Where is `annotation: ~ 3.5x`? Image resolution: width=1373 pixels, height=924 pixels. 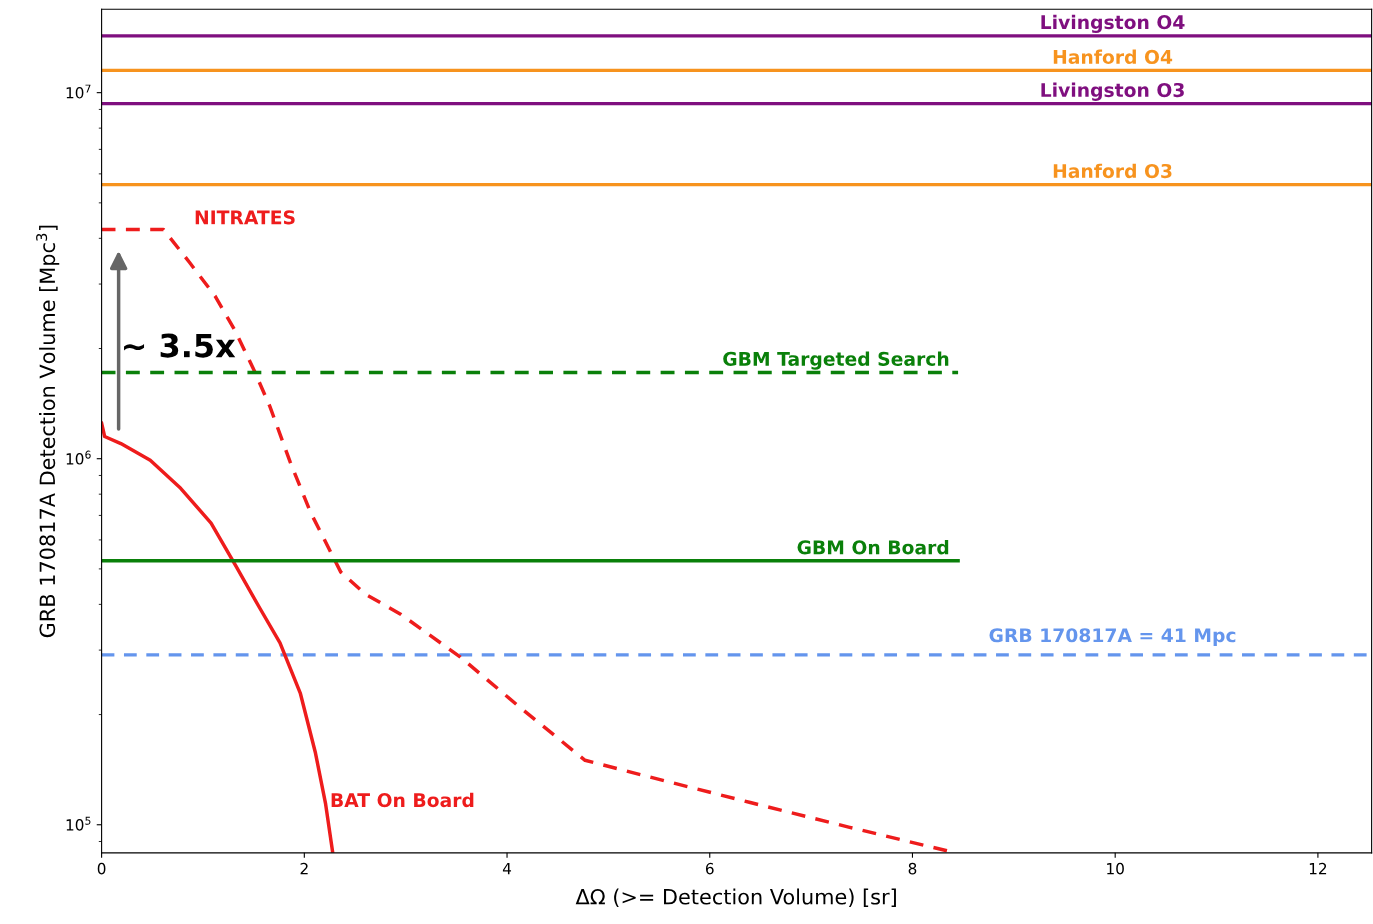
annotation: ~ 3.5x is located at coordinates (180, 345).